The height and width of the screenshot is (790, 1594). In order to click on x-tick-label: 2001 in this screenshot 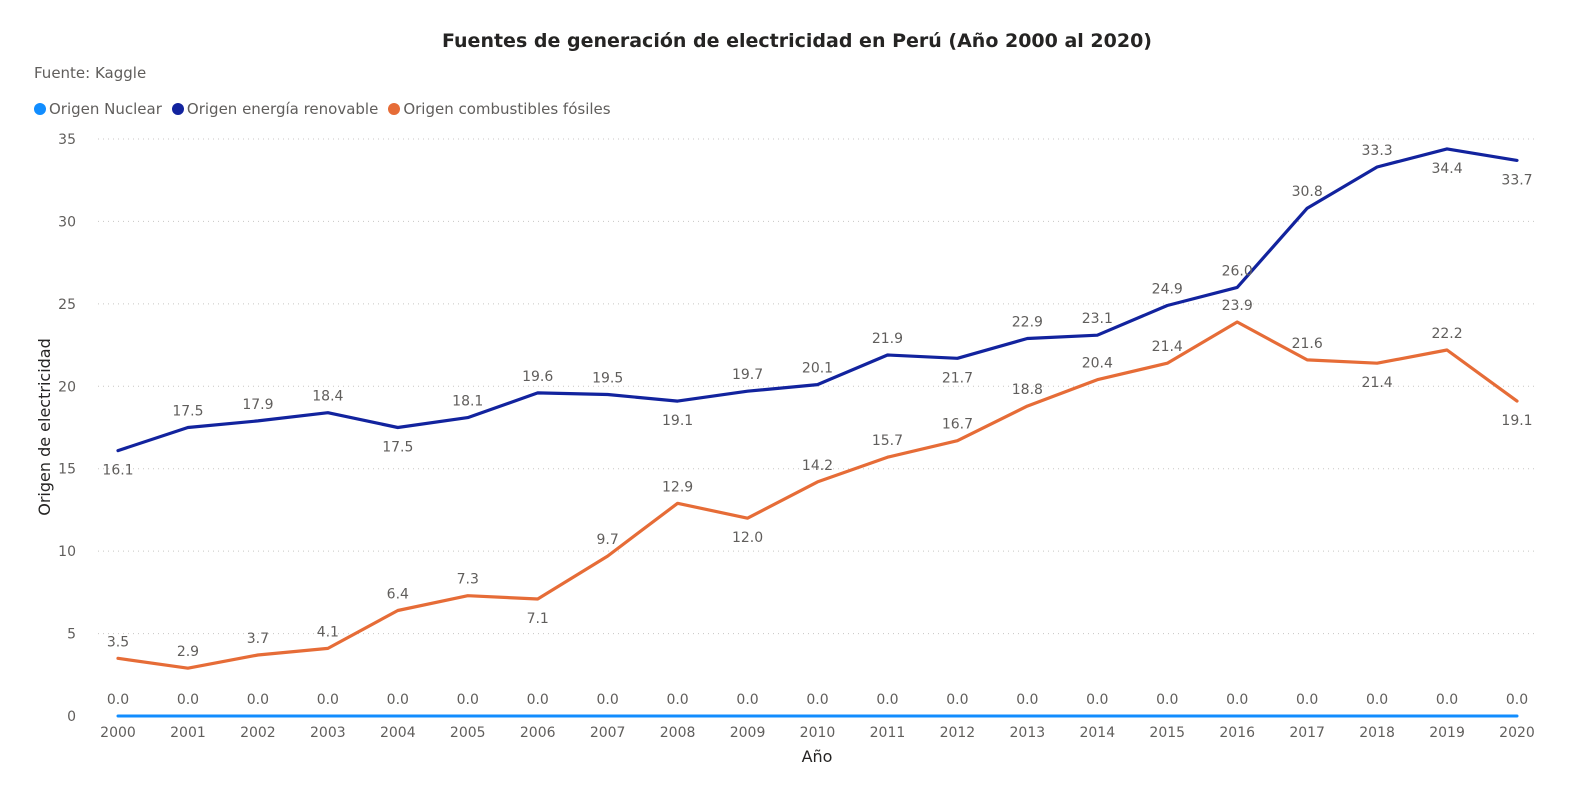, I will do `click(188, 733)`.